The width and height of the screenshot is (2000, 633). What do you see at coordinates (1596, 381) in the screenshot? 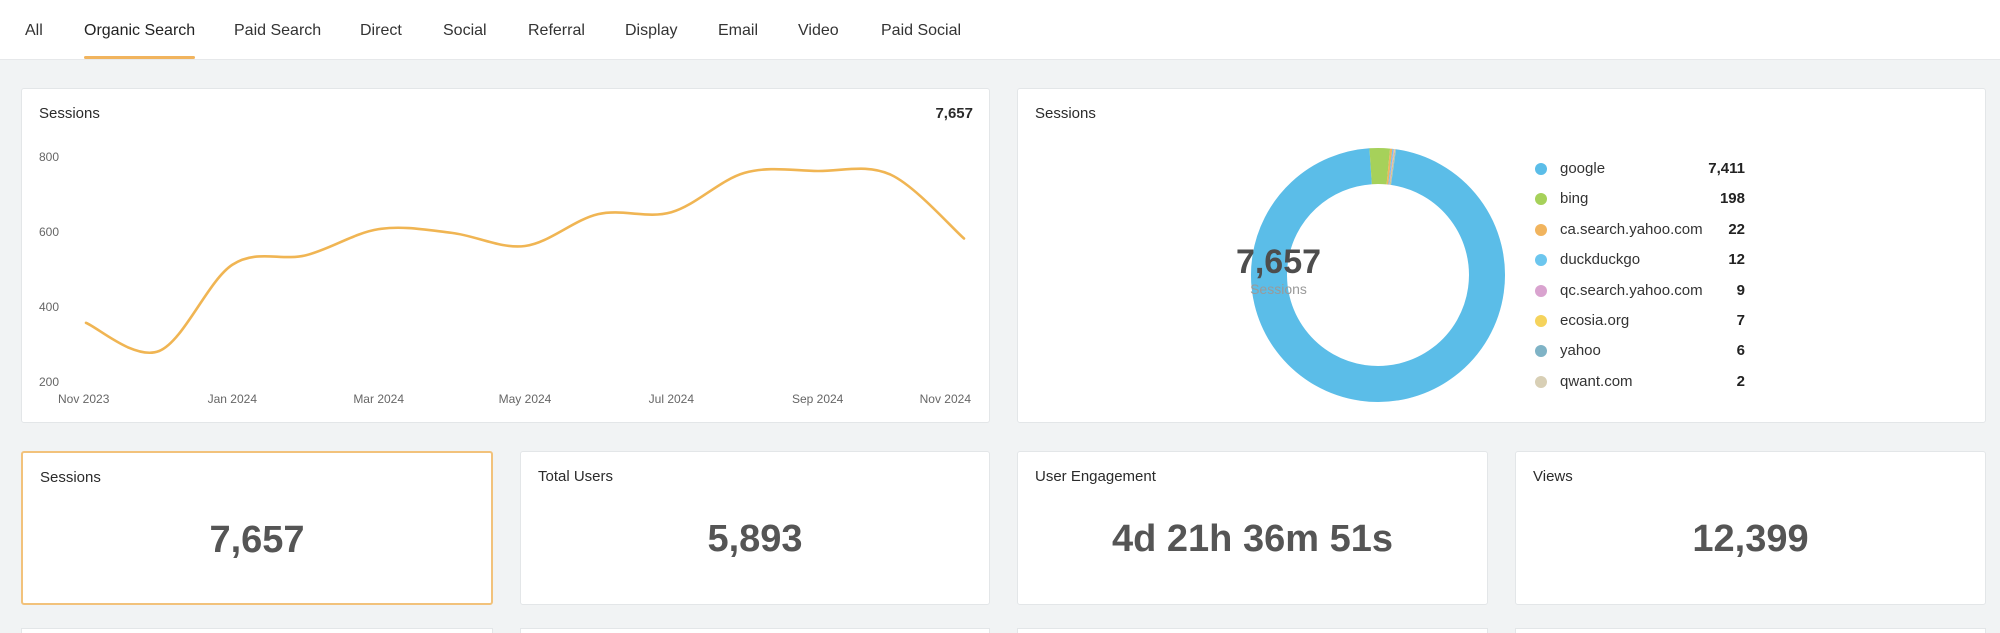
I see `legend-label: qwant.com` at bounding box center [1596, 381].